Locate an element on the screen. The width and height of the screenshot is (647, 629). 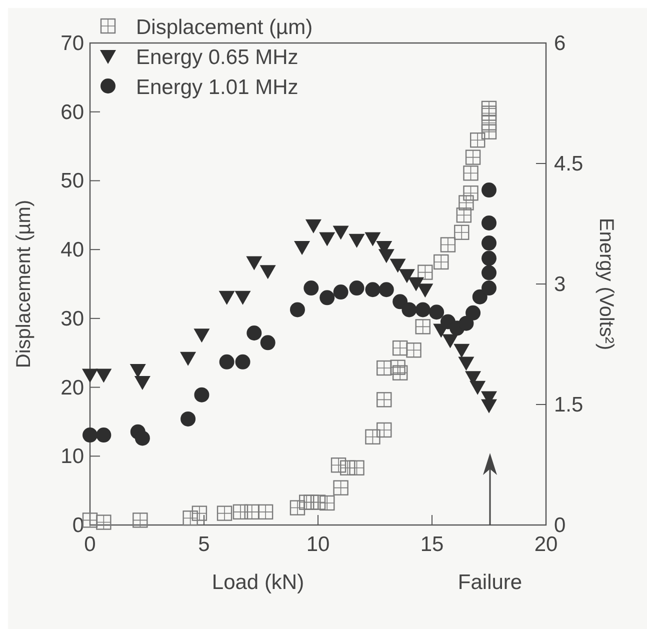
text: Failure is located at coordinates (490, 582).